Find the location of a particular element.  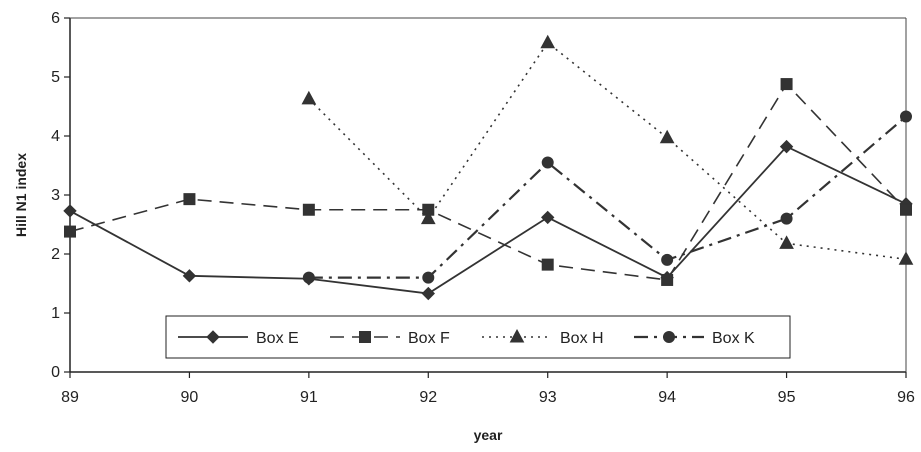

y-axis-ticks: 0 1 2 3 4 5 6 is located at coordinates (60, 195).